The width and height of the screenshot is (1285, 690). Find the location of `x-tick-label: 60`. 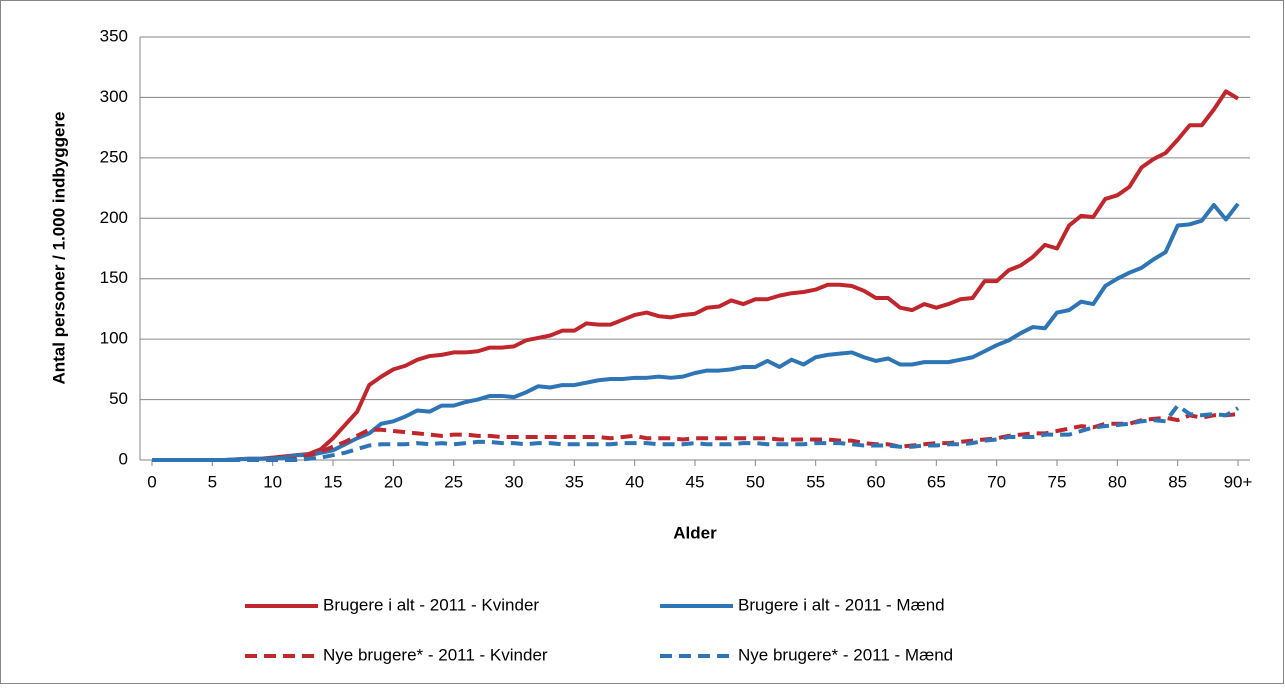

x-tick-label: 60 is located at coordinates (876, 481).